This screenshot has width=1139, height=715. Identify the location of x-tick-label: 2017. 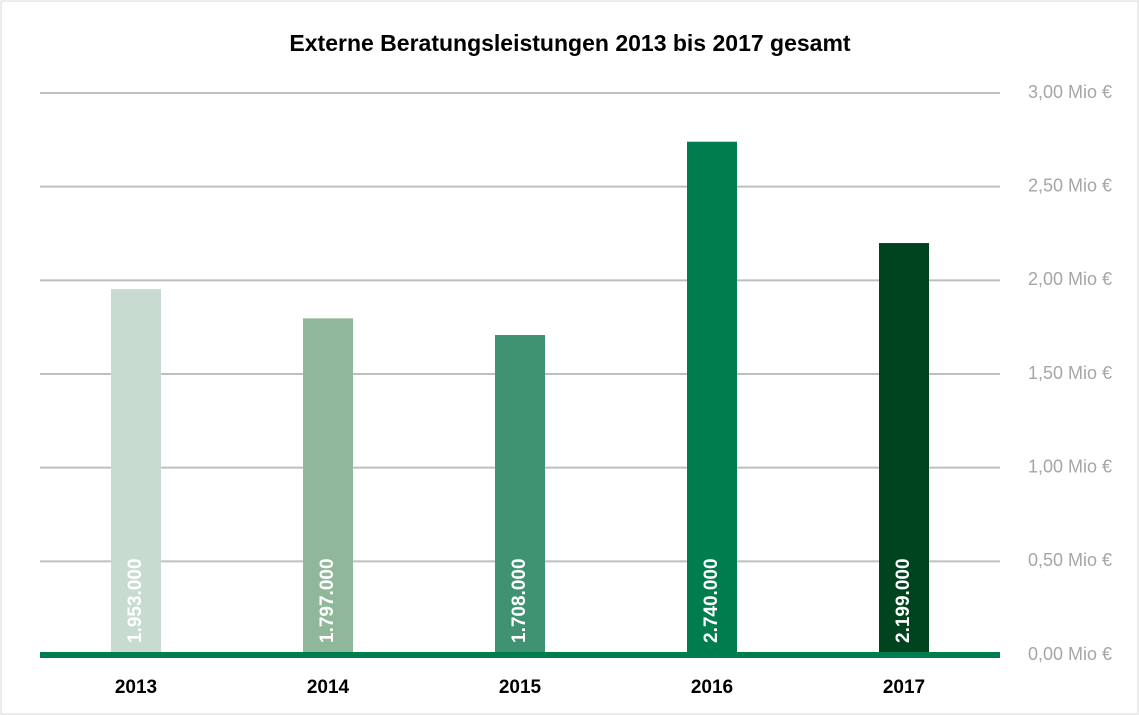
(904, 687).